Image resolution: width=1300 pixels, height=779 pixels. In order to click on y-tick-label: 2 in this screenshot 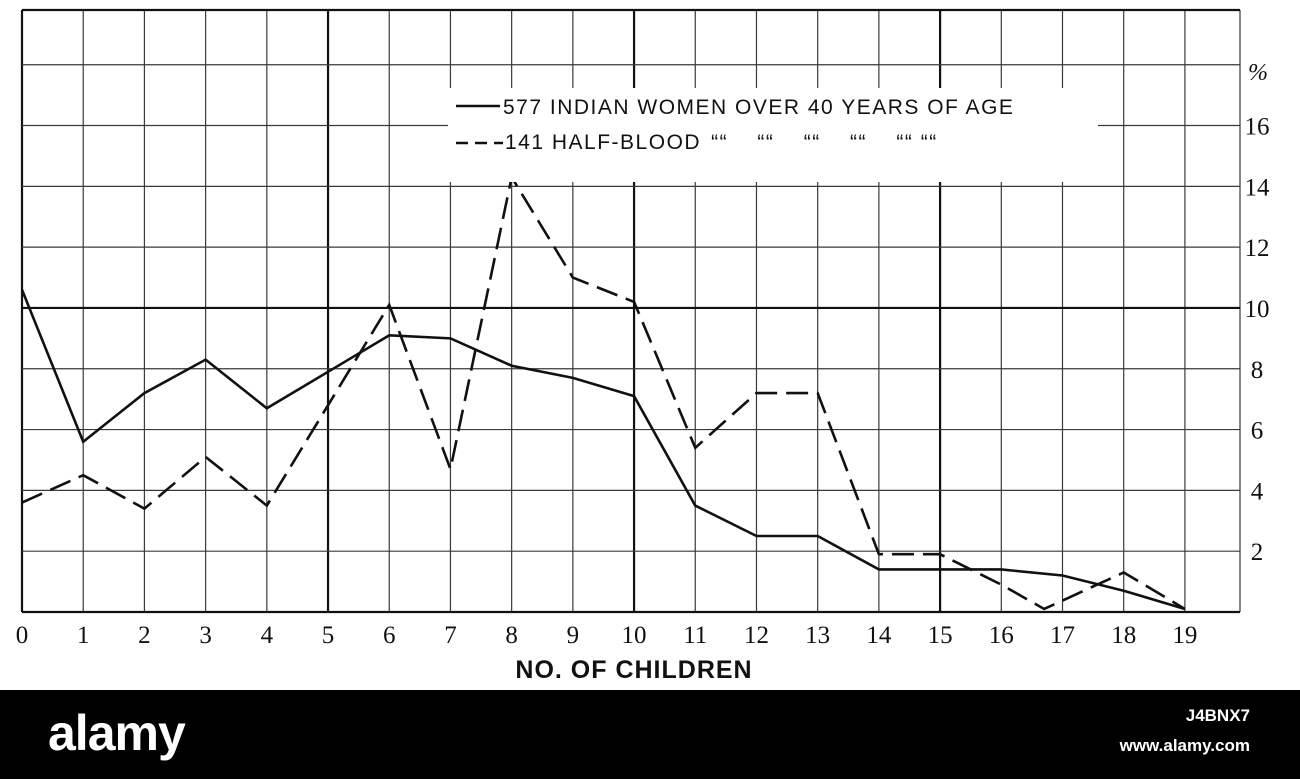, I will do `click(1257, 552)`.